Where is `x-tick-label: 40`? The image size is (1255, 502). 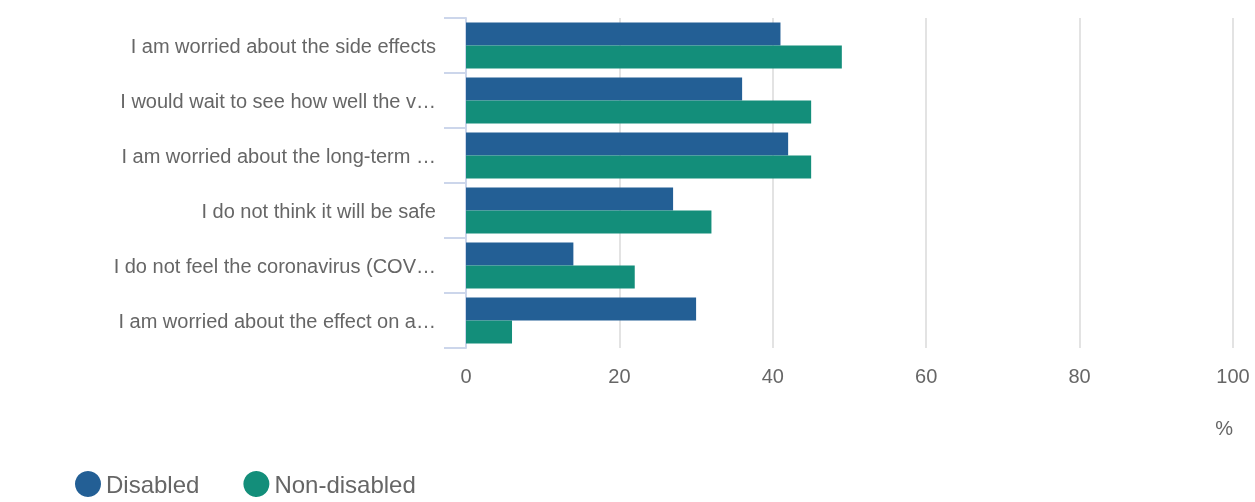
x-tick-label: 40 is located at coordinates (772, 376).